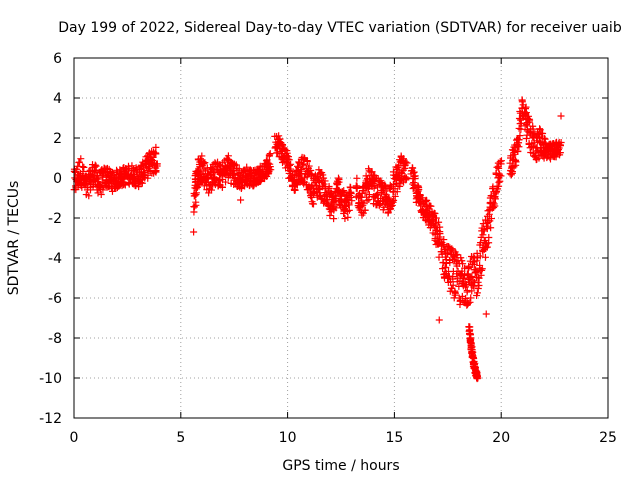 The height and width of the screenshot is (480, 640). Describe the element at coordinates (55, 219) in the screenshot. I see `y-tick-label: -2` at that location.